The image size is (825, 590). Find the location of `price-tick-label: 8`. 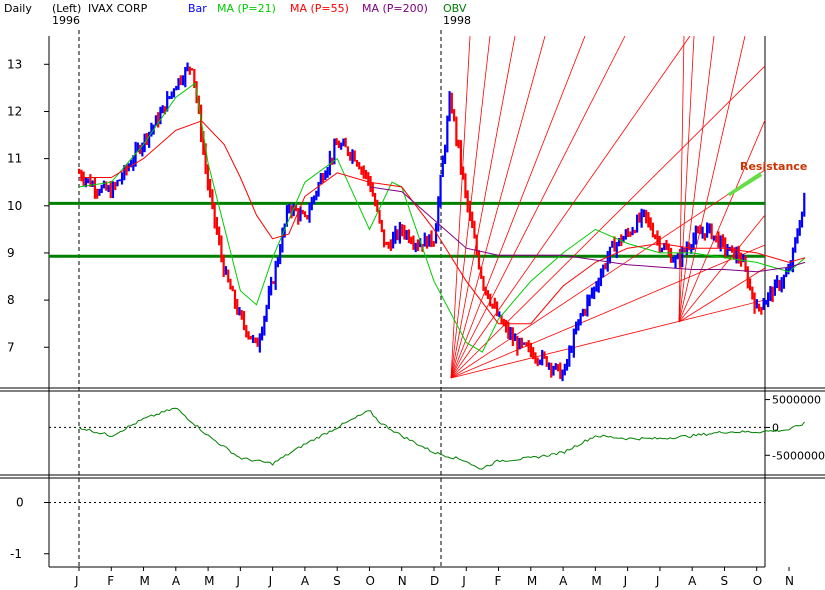

price-tick-label: 8 is located at coordinates (11, 300).